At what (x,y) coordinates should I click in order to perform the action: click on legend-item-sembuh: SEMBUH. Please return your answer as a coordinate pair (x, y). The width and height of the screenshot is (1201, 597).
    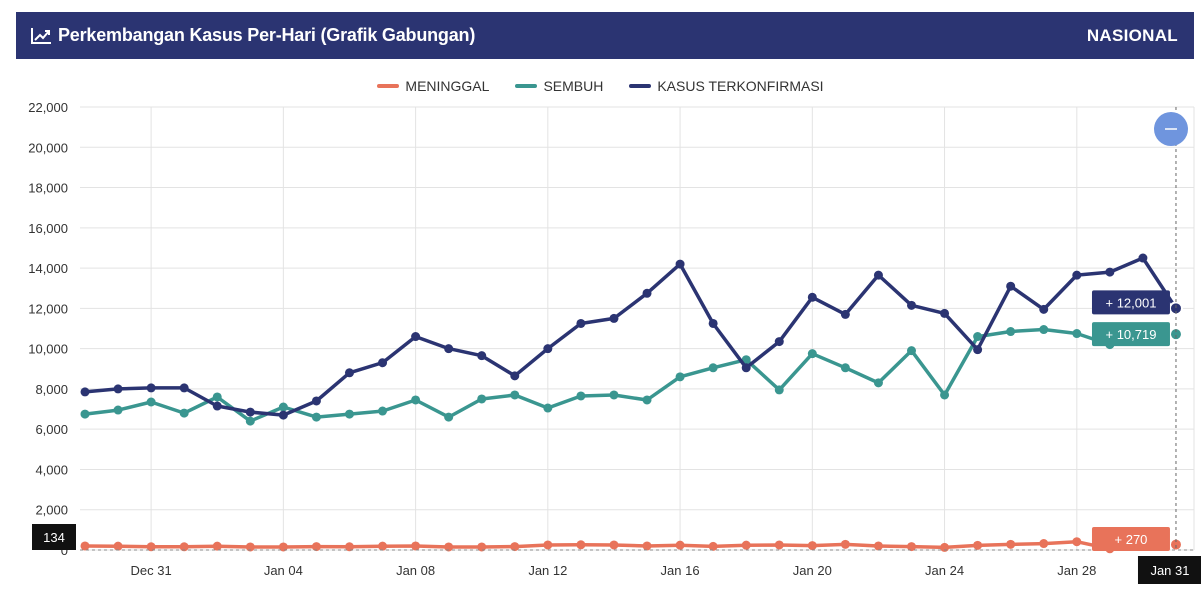
    Looking at the image, I should click on (559, 86).